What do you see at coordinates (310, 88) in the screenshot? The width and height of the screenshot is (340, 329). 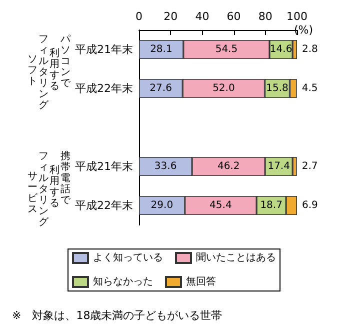 I see `data-label: 4.5` at bounding box center [310, 88].